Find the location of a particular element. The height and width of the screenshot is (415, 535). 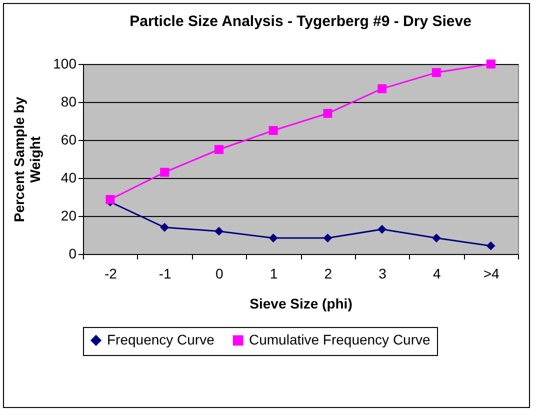

legend-label: Cumulative Frequency Curve is located at coordinates (340, 339).